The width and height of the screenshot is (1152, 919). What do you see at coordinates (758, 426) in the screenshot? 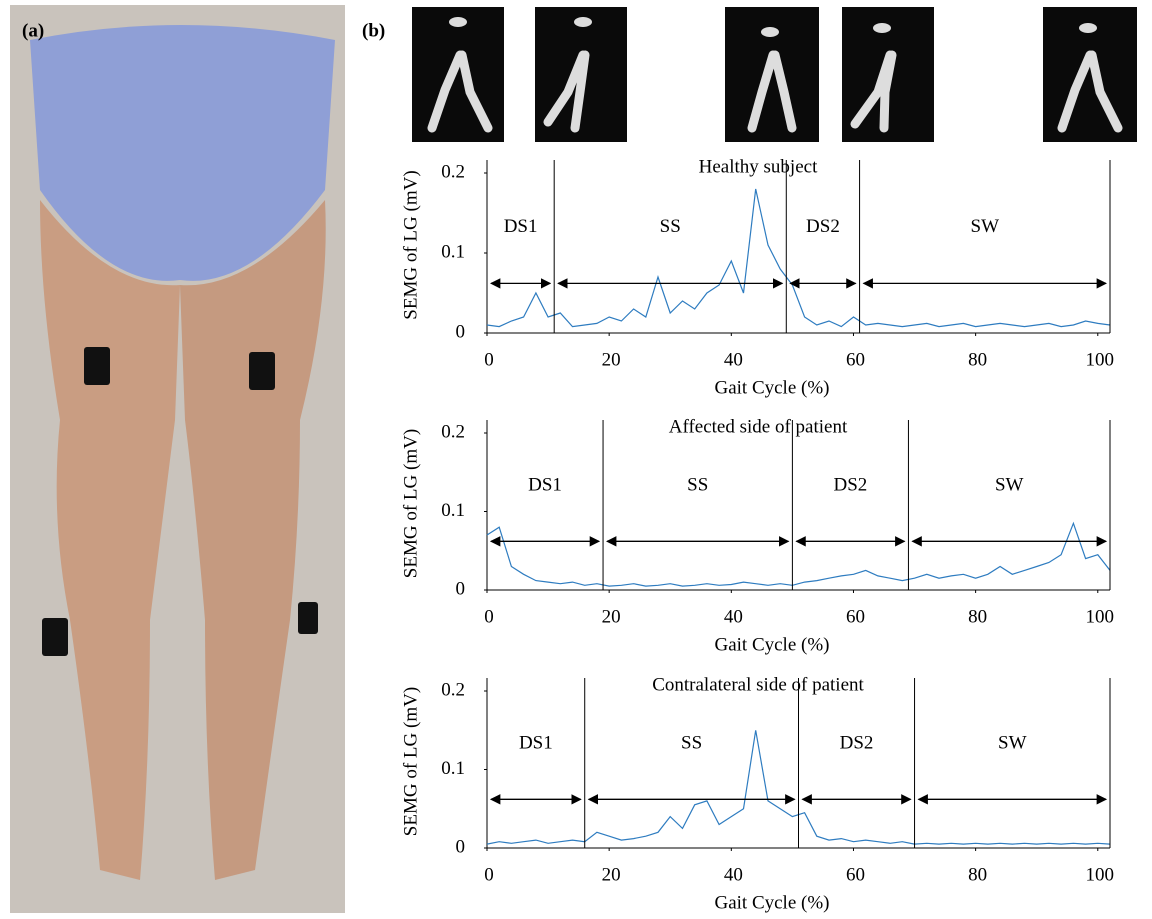
I see `chart-title: Affected side of patient` at bounding box center [758, 426].